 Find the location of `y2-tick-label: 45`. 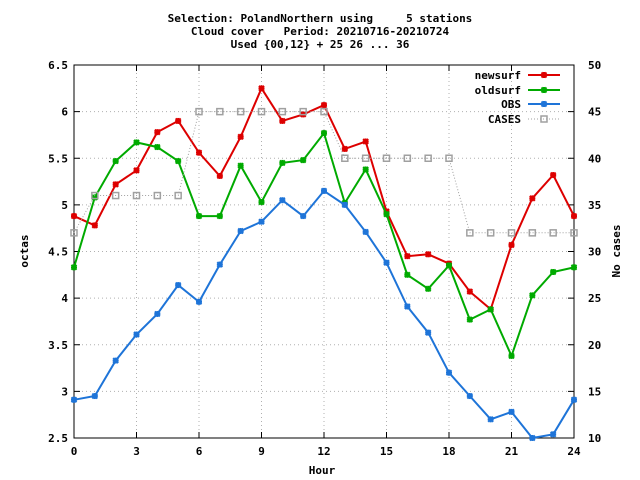

y2-tick-label: 45 is located at coordinates (594, 112).